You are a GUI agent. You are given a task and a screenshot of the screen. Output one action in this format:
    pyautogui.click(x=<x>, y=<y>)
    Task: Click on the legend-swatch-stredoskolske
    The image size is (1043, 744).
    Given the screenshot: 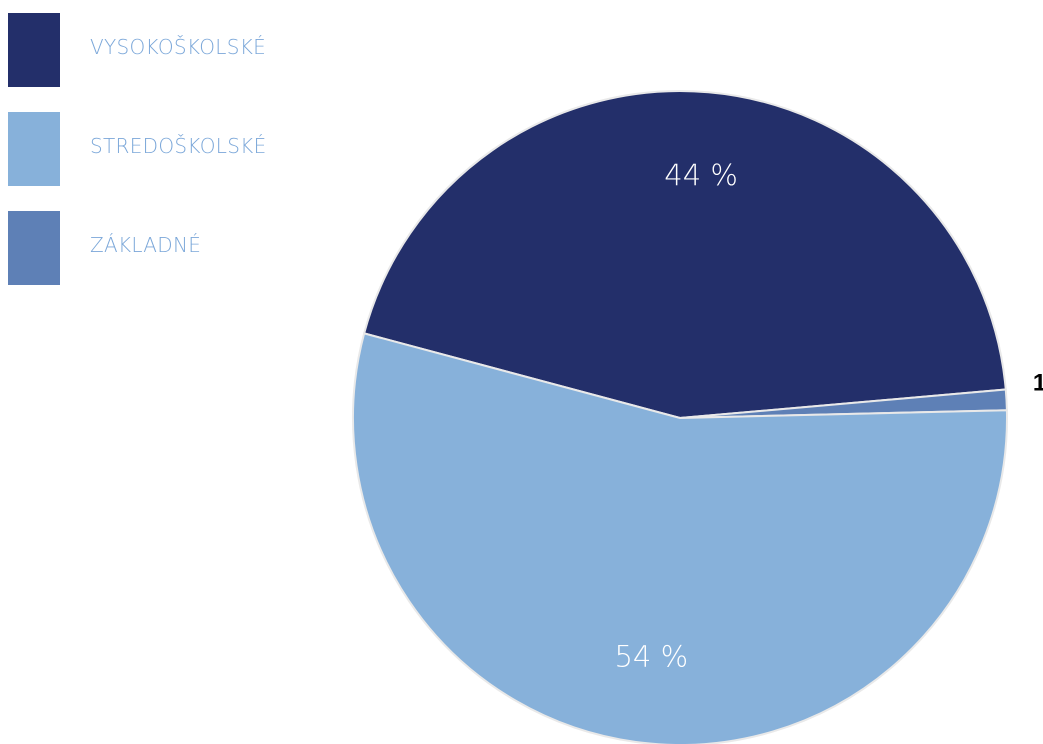 What is the action you would take?
    pyautogui.click(x=34, y=149)
    